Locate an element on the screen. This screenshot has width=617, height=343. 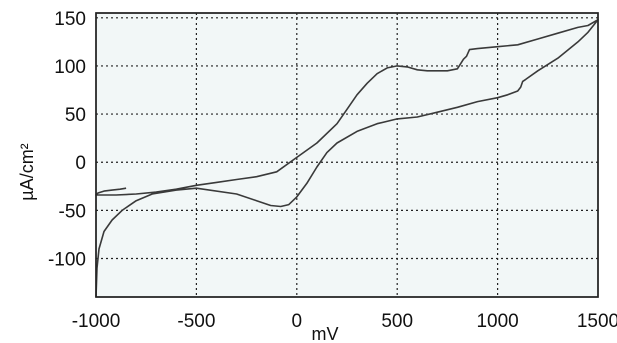
y-tick-label: -50 is located at coordinates (72, 211).